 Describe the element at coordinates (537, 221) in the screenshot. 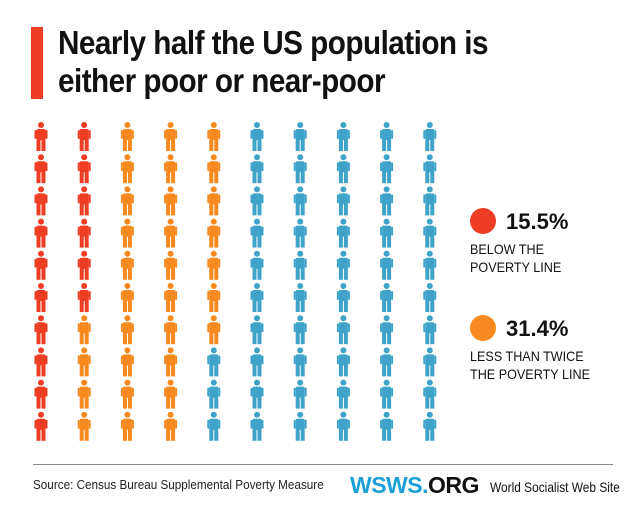

I see `legend-value: 15.5%` at that location.